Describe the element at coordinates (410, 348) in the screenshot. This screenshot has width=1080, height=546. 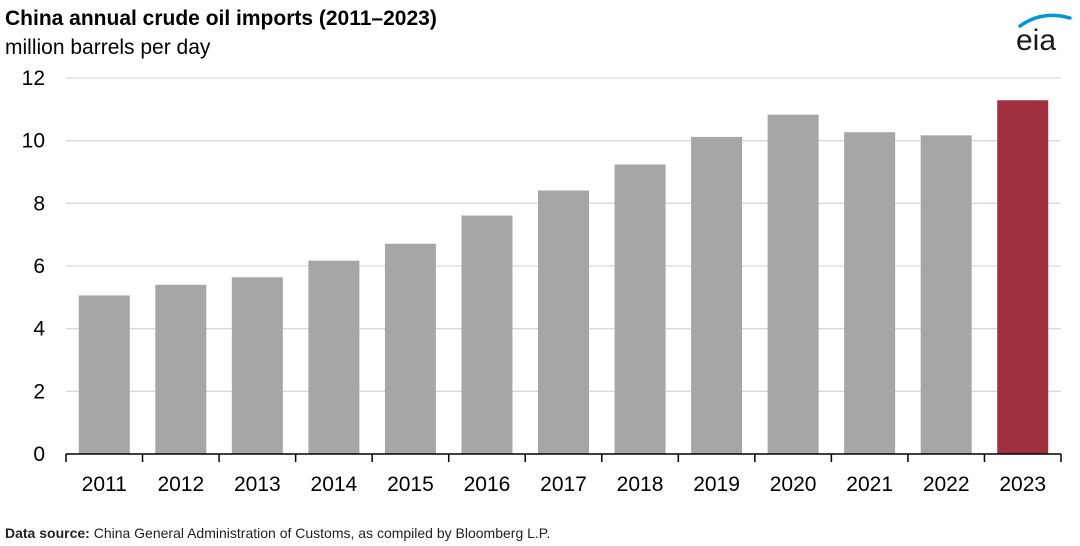
I see `bar-2015` at that location.